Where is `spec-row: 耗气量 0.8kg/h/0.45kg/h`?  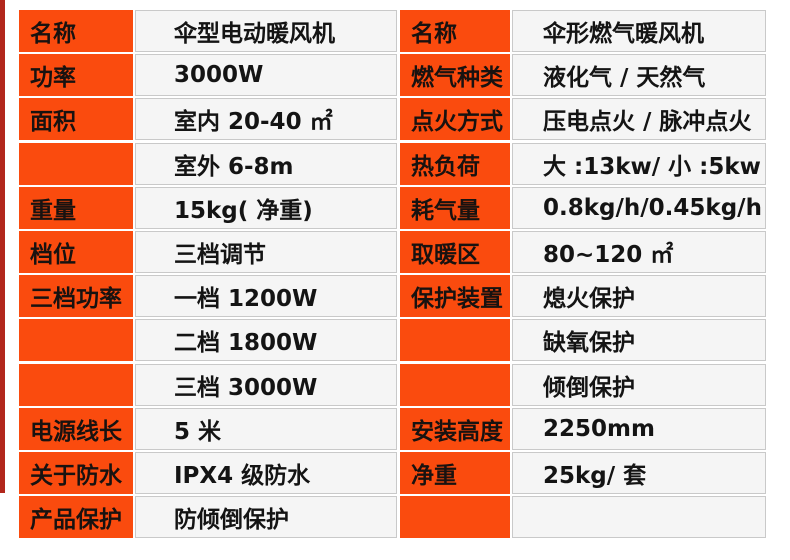
spec-row: 耗气量 0.8kg/h/0.45kg/h is located at coordinates (583, 207).